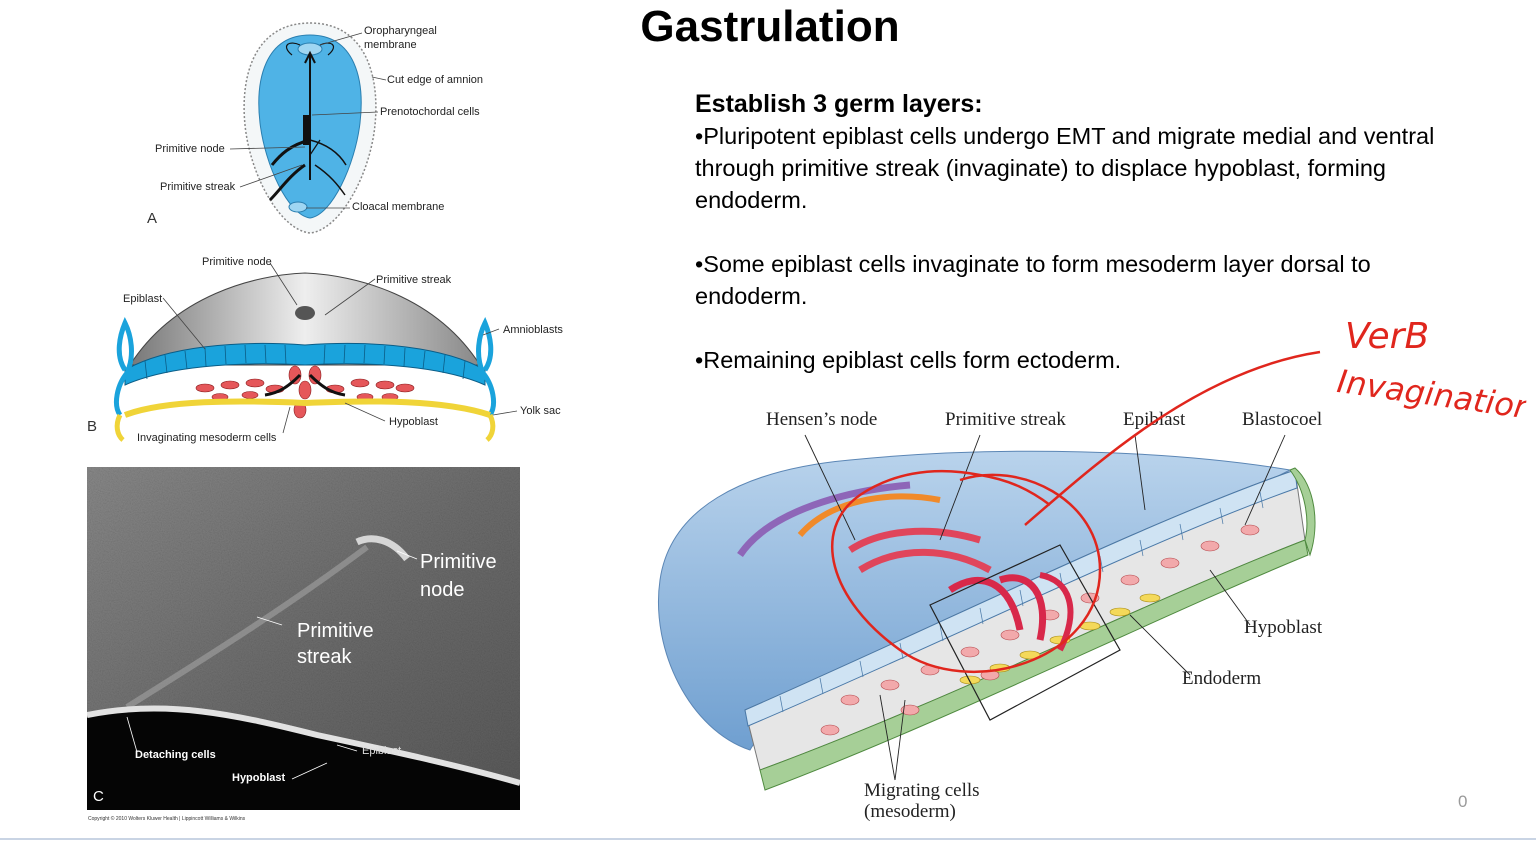  What do you see at coordinates (382, 751) in the screenshot?
I see `label-c-epiblast: Epiblast` at bounding box center [382, 751].